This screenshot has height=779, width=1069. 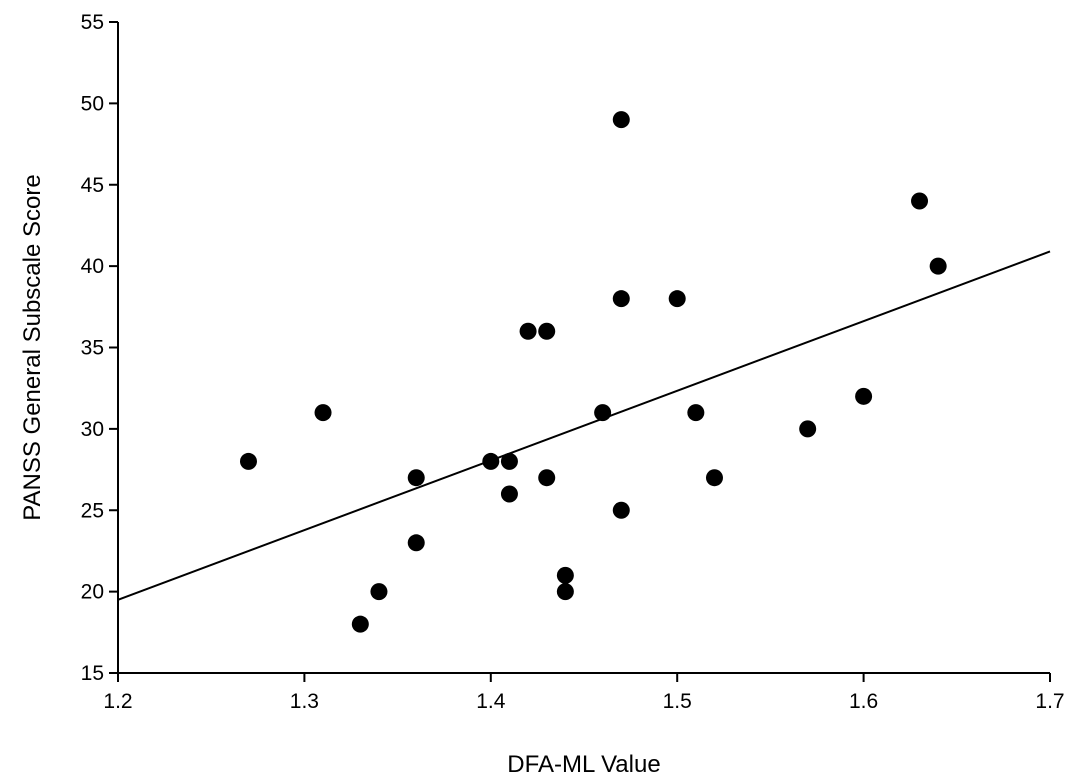 What do you see at coordinates (32, 347) in the screenshot?
I see `y-axis-label: PANSS General Subscale Score` at bounding box center [32, 347].